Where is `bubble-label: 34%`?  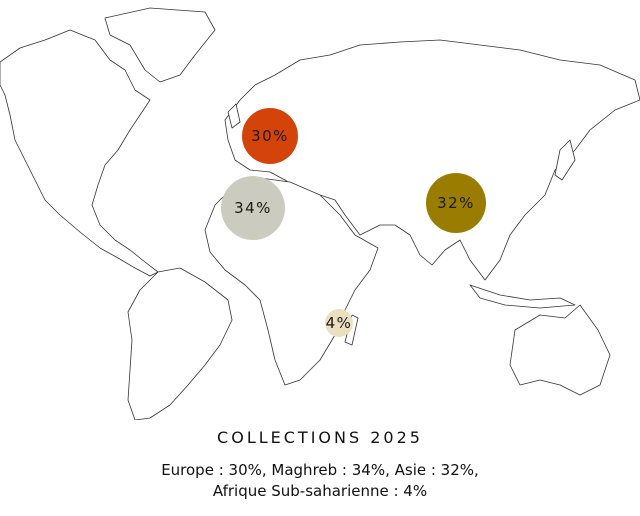
bubble-label: 34% is located at coordinates (253, 208).